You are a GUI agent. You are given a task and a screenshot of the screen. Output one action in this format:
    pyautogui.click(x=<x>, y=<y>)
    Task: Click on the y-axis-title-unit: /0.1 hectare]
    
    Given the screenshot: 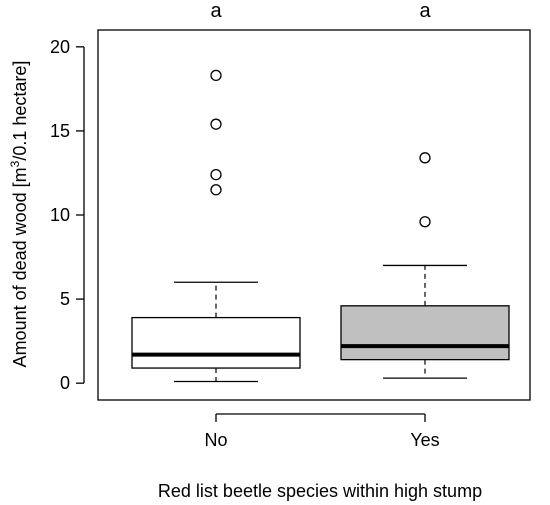 What is the action you would take?
    pyautogui.click(x=20, y=111)
    